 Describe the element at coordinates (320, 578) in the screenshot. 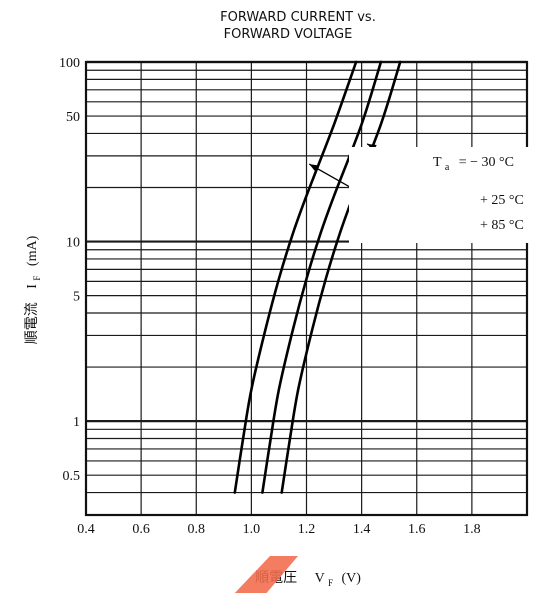

I see `x-axis-label-symbol: V` at that location.